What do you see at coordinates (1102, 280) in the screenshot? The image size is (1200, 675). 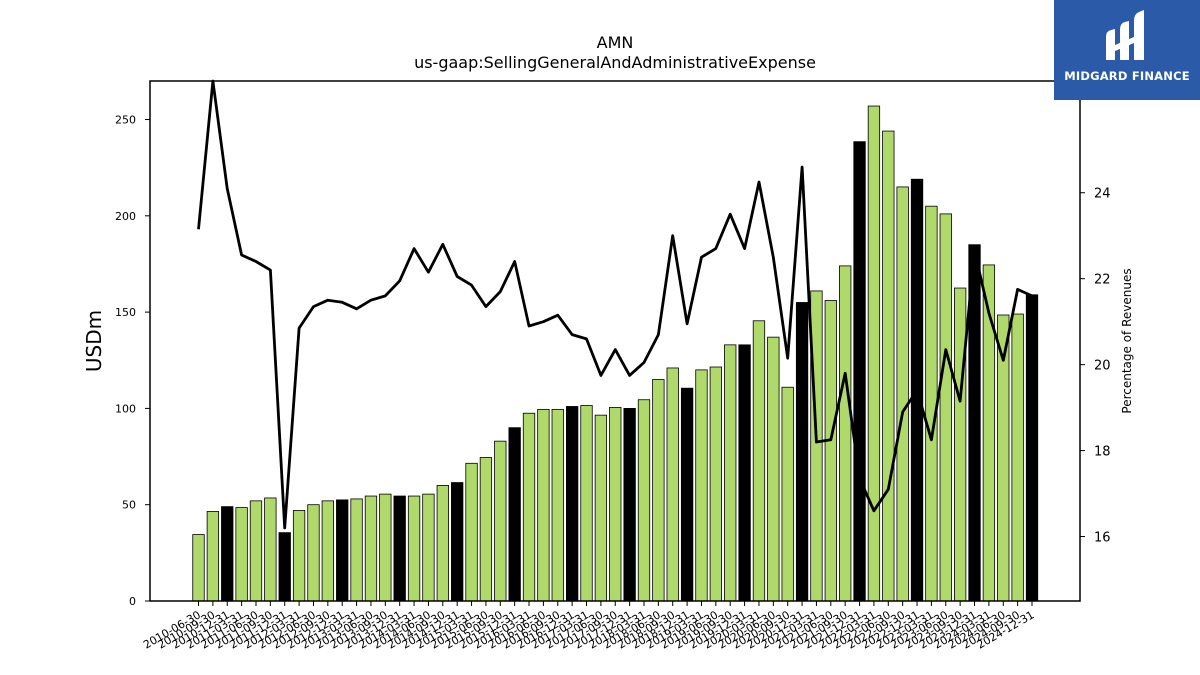 I see `y2-tick-label: 22` at bounding box center [1102, 280].